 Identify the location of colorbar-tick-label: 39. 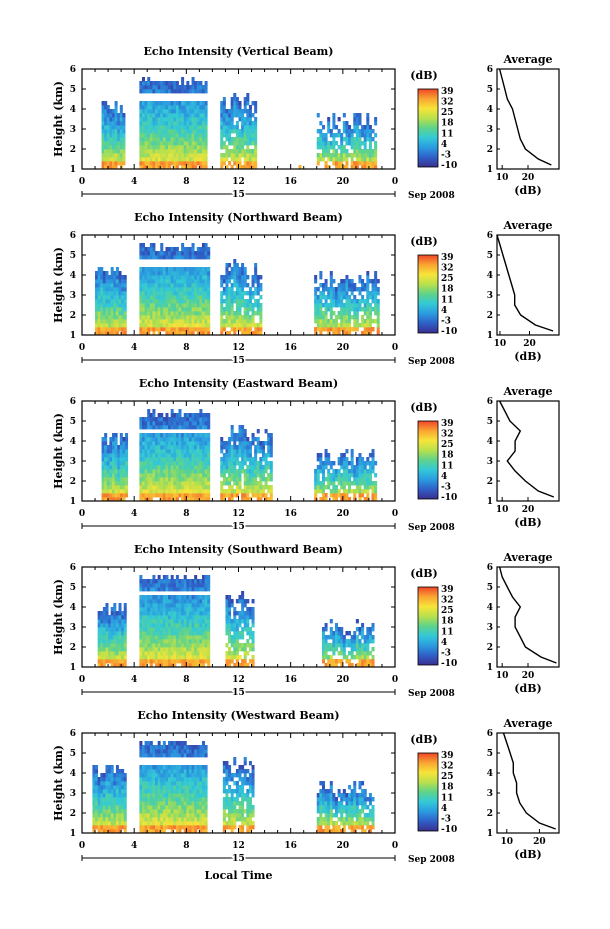
(447, 424).